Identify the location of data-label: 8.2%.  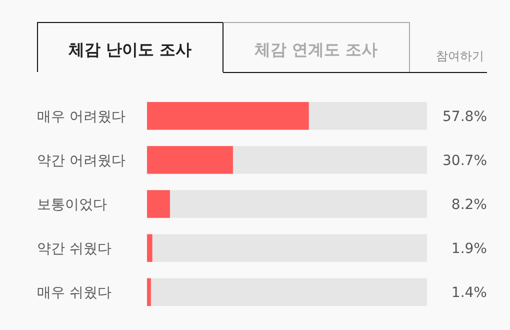
(469, 204).